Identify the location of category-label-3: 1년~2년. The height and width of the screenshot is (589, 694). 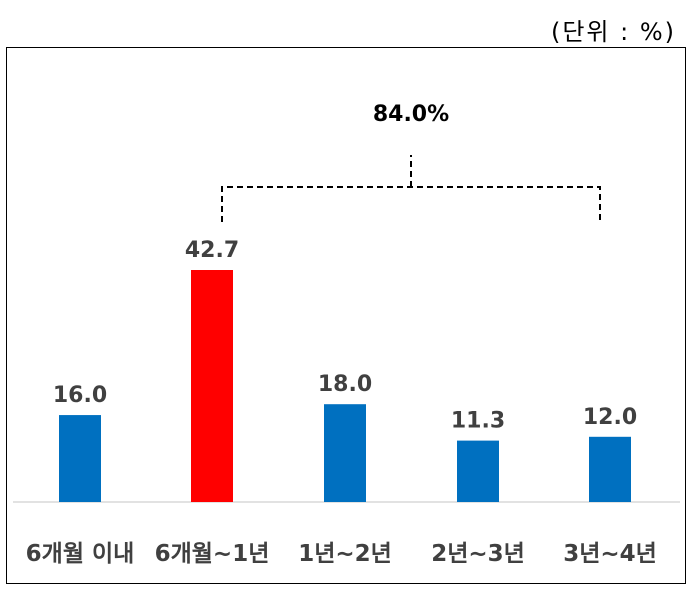
(345, 554).